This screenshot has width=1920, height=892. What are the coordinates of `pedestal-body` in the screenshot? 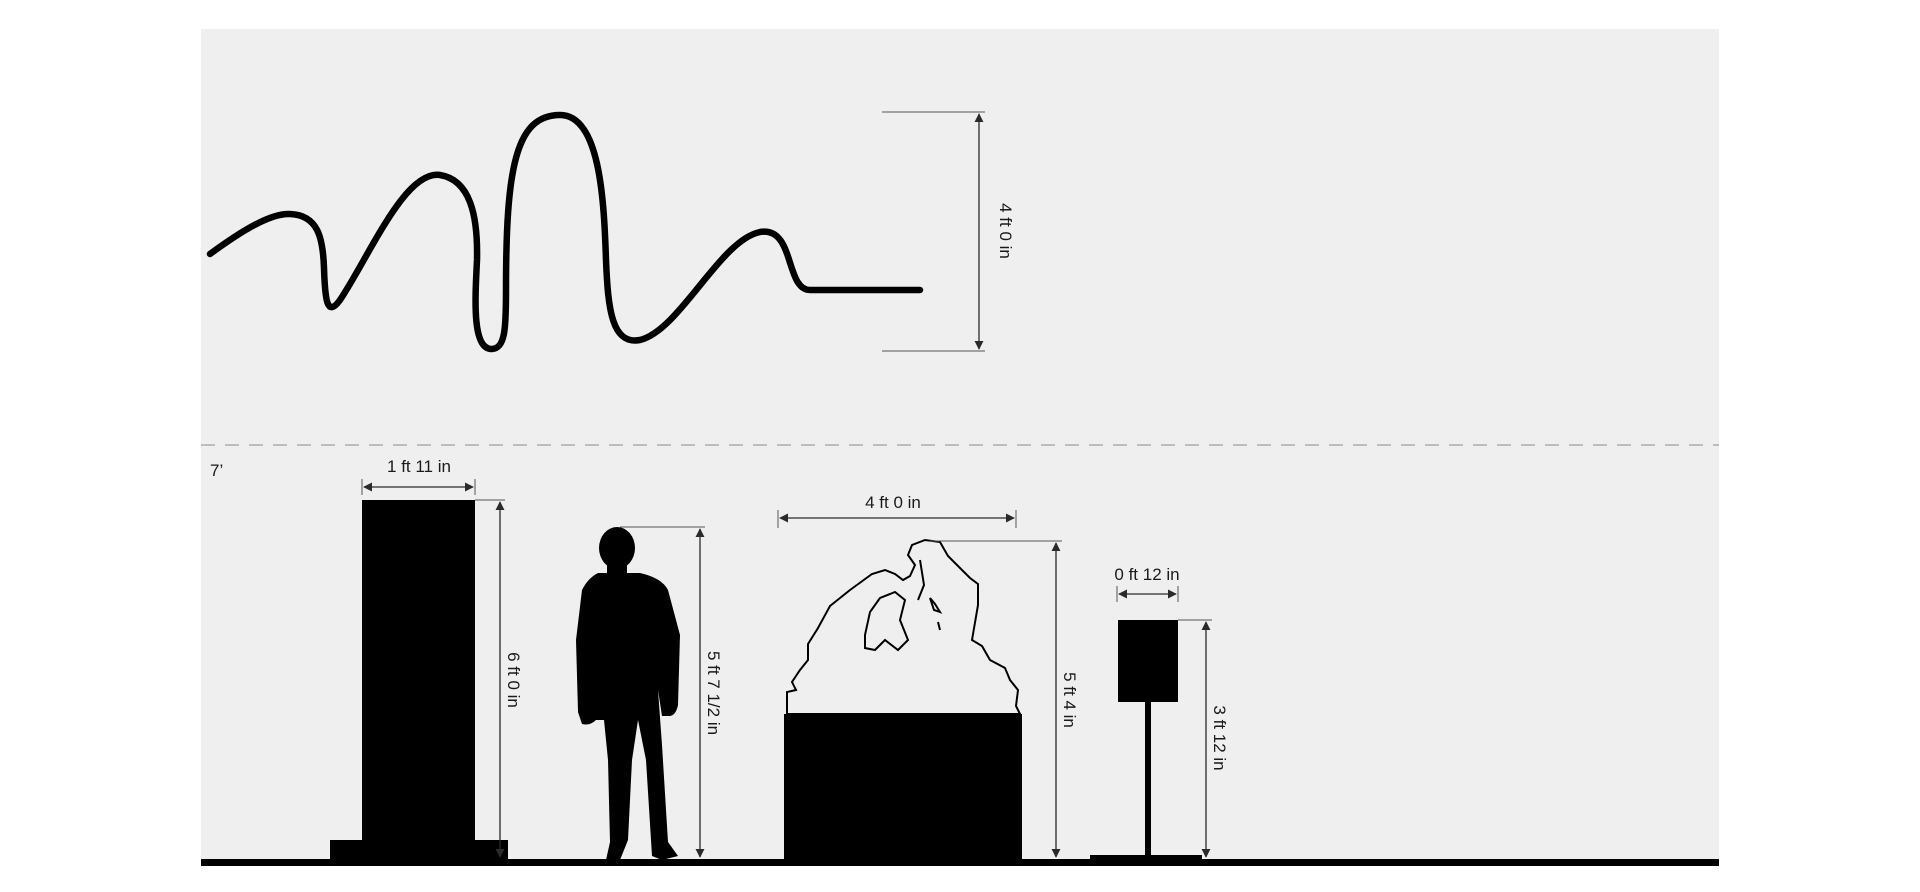 It's located at (418, 680).